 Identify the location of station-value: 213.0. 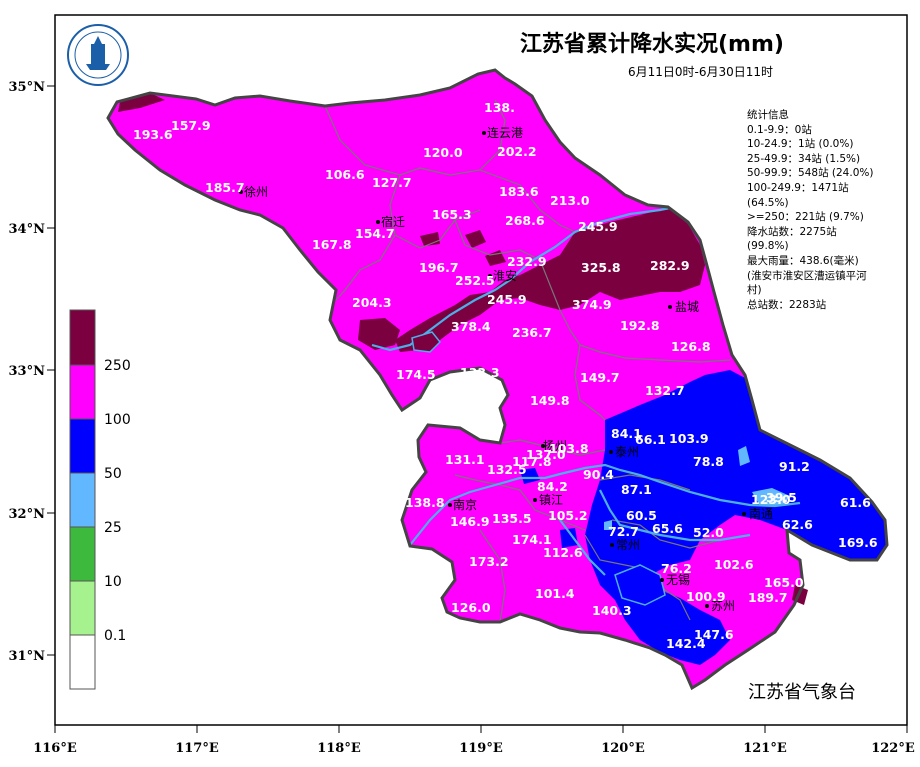
(570, 200).